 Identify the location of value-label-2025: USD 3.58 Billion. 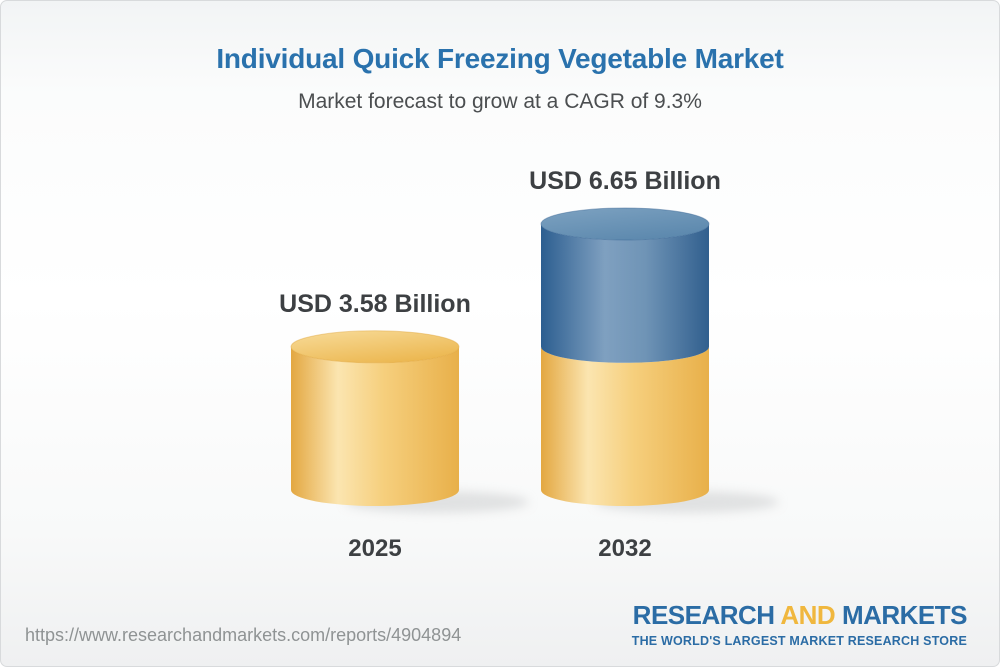
(375, 303).